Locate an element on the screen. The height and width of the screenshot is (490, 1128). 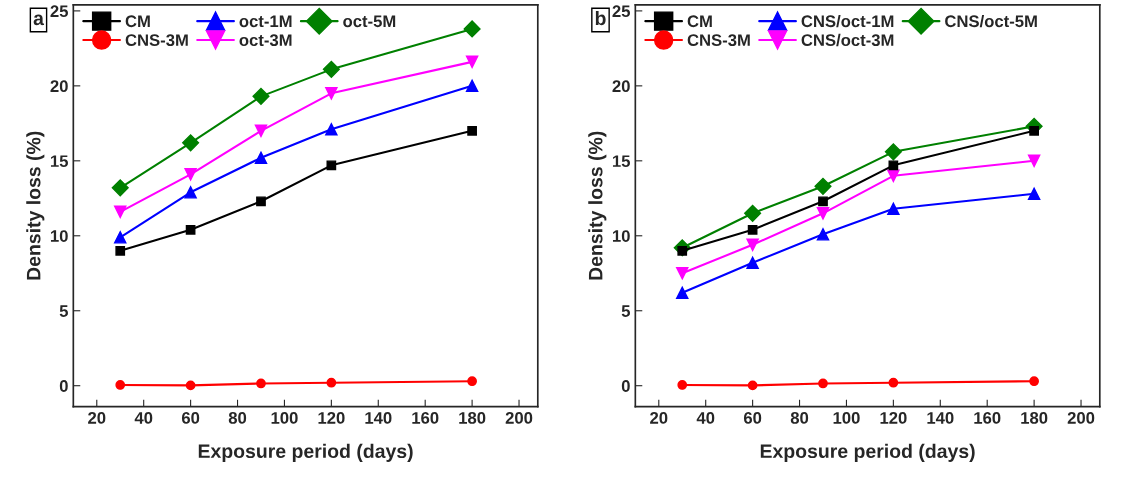
legend-label: oct-5M is located at coordinates (369, 21).